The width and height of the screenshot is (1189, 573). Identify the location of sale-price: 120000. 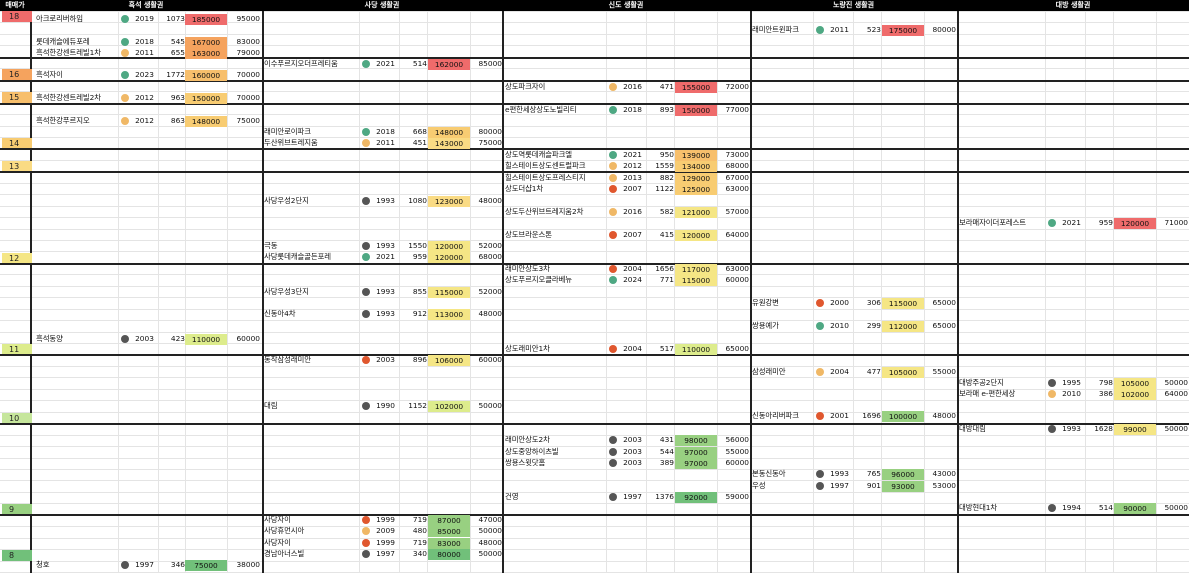
(449, 257).